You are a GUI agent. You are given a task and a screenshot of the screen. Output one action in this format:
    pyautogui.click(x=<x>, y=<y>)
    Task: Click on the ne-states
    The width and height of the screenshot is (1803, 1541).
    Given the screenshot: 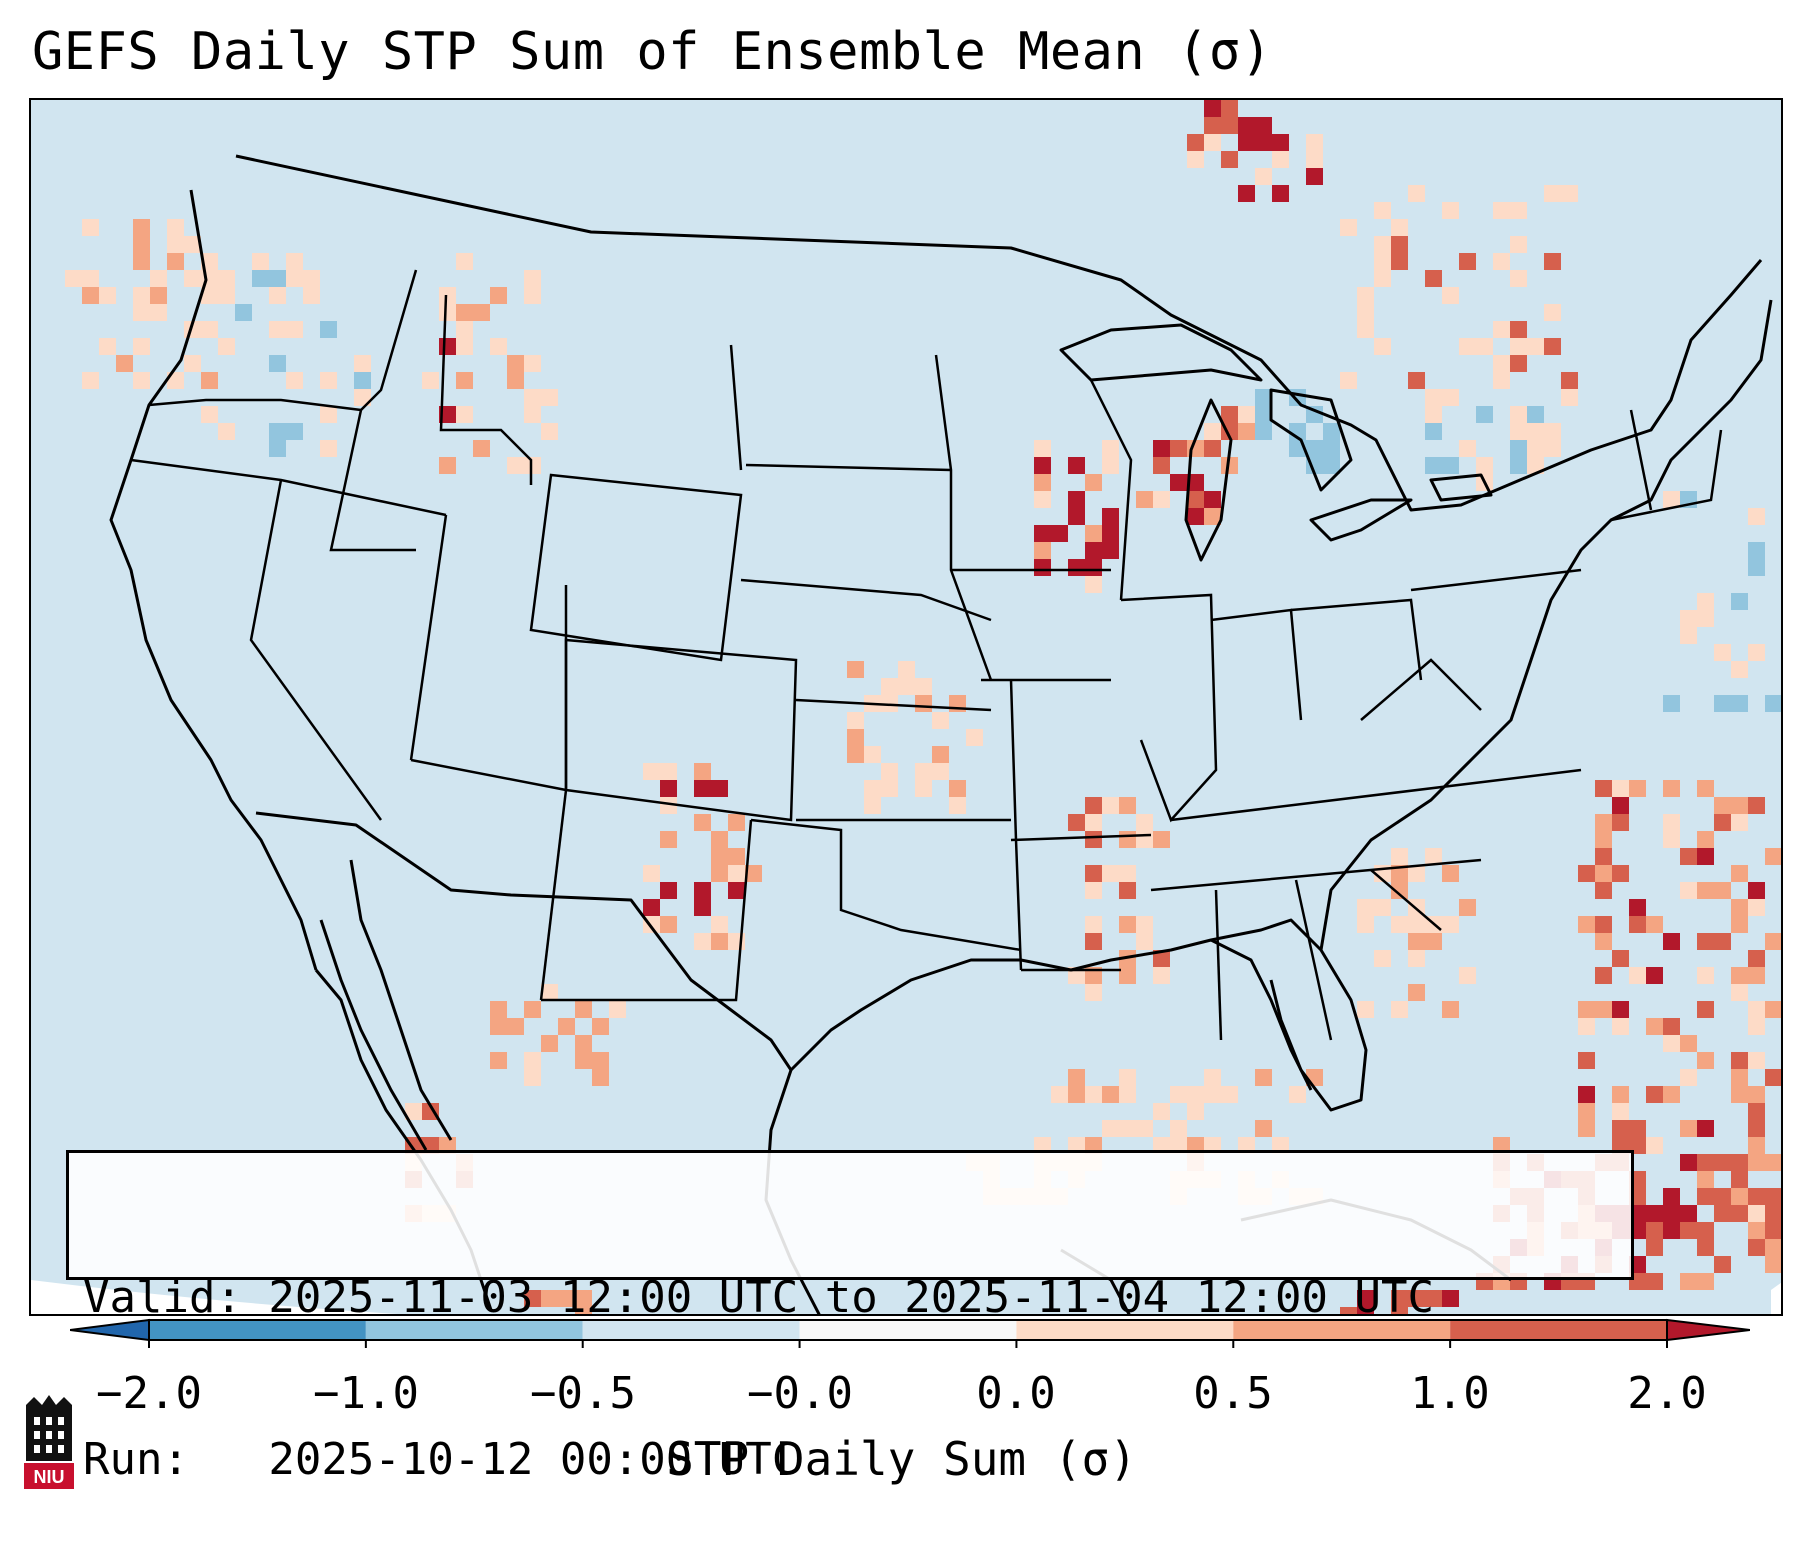 What is the action you would take?
    pyautogui.click(x=1666, y=475)
    